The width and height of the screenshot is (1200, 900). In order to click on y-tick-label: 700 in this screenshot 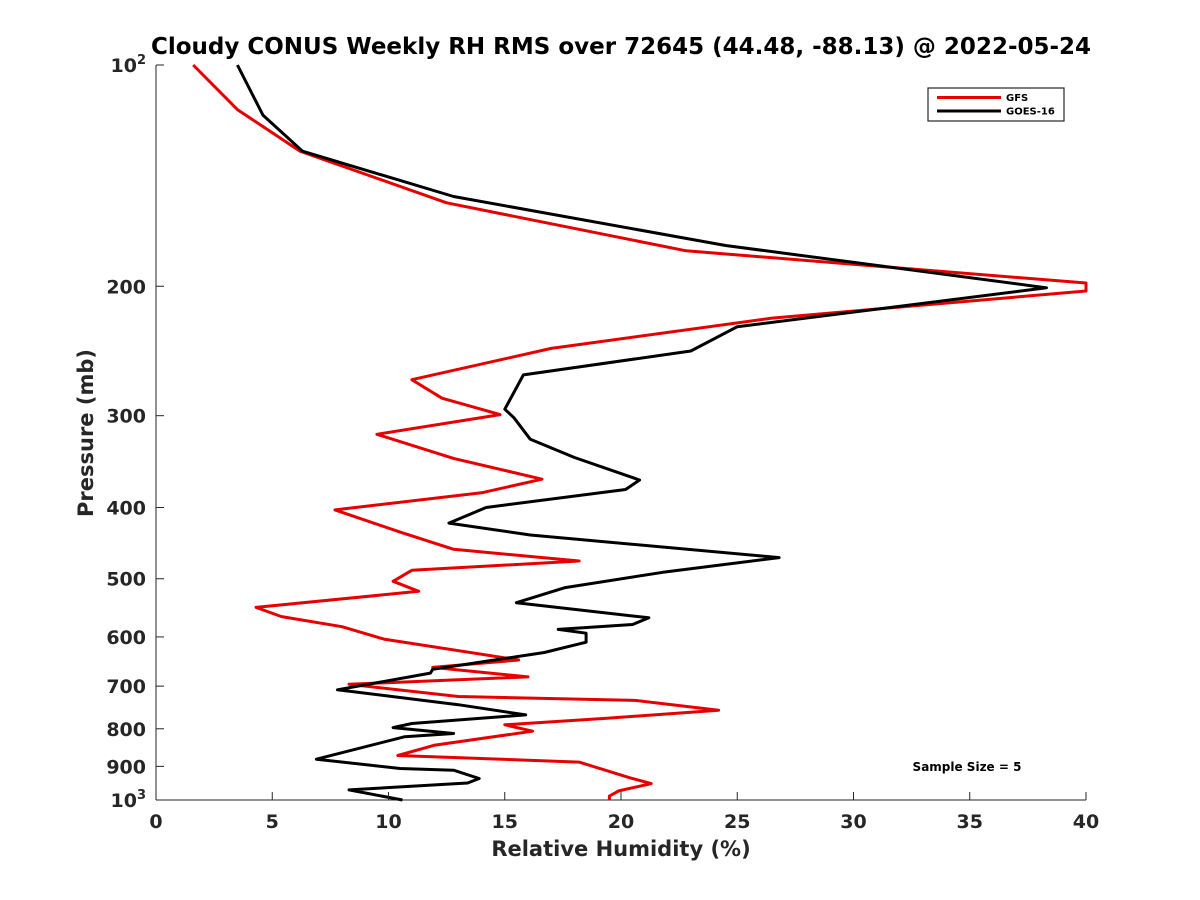, I will do `click(126, 687)`.